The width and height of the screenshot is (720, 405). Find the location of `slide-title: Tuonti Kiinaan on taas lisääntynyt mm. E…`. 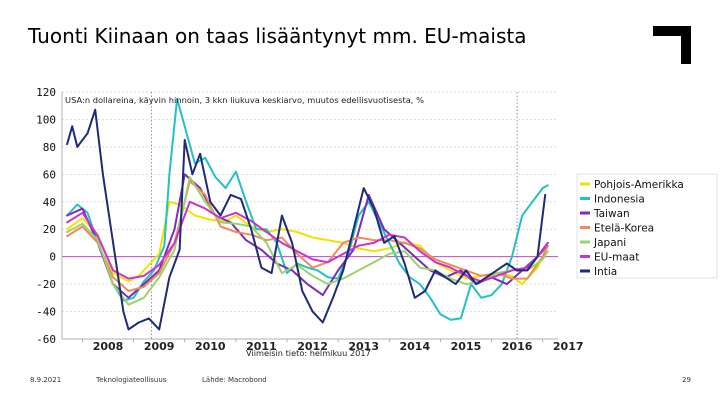

slide-title: Tuonti Kiinaan on taas lisääntynyt mm. E… is located at coordinates (277, 36).